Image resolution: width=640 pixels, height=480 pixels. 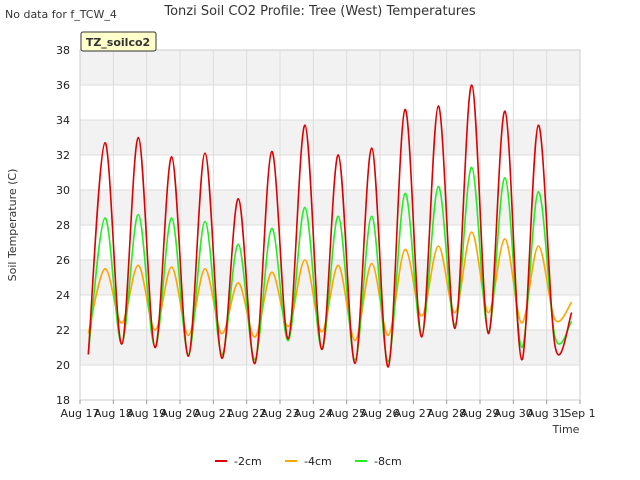 What do you see at coordinates (146, 413) in the screenshot?
I see `x-tick-label: Aug 19` at bounding box center [146, 413].